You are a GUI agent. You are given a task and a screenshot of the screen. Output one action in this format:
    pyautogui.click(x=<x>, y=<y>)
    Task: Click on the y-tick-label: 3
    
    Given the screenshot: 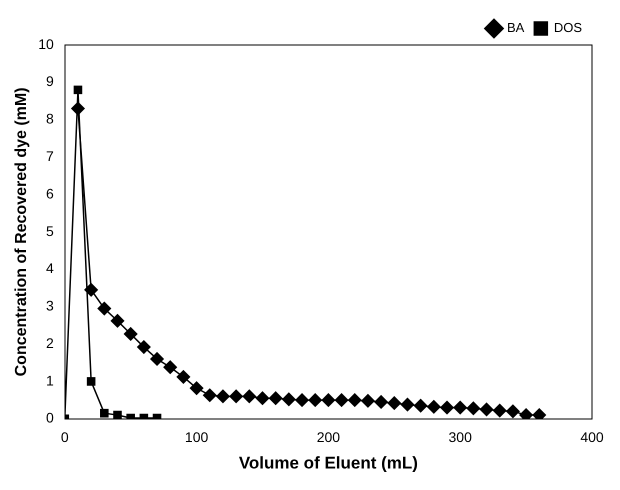 What is the action you would take?
    pyautogui.click(x=50, y=306)
    